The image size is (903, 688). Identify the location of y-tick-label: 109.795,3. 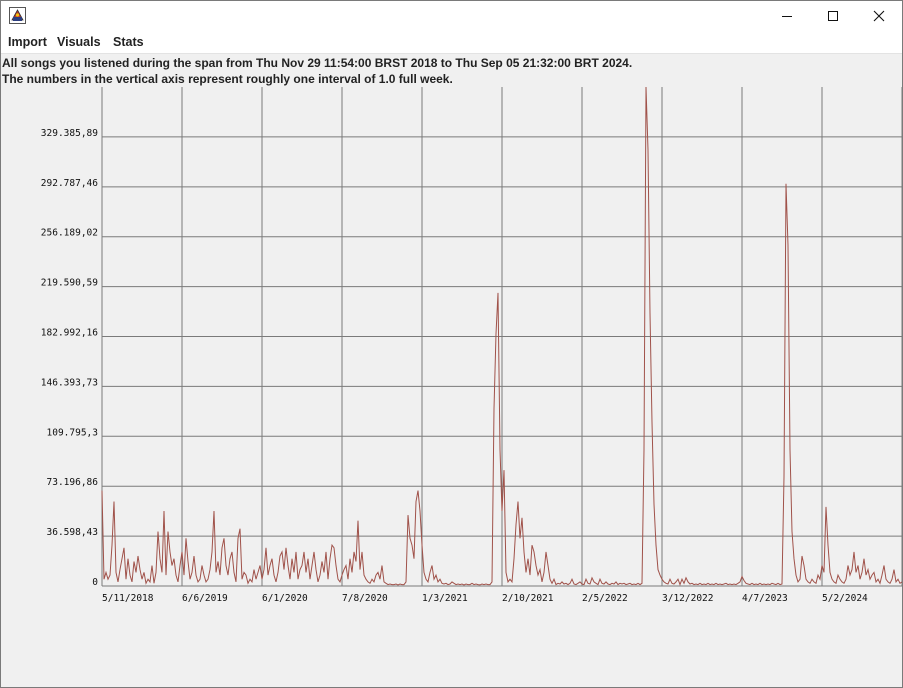
(72, 432).